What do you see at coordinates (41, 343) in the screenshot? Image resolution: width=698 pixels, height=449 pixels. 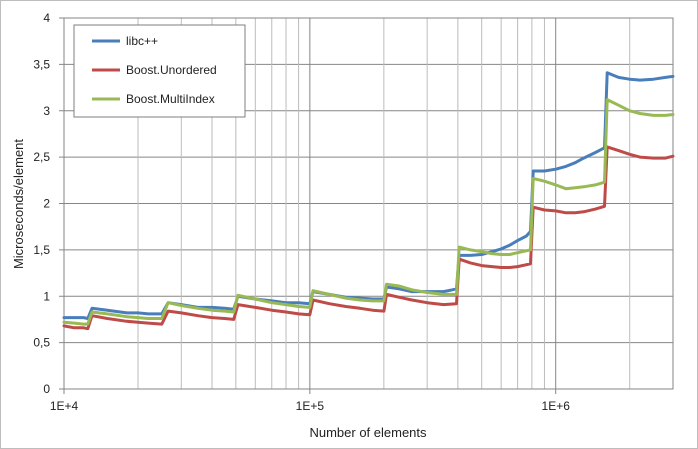 I see `y-tick-label: 0,5` at bounding box center [41, 343].